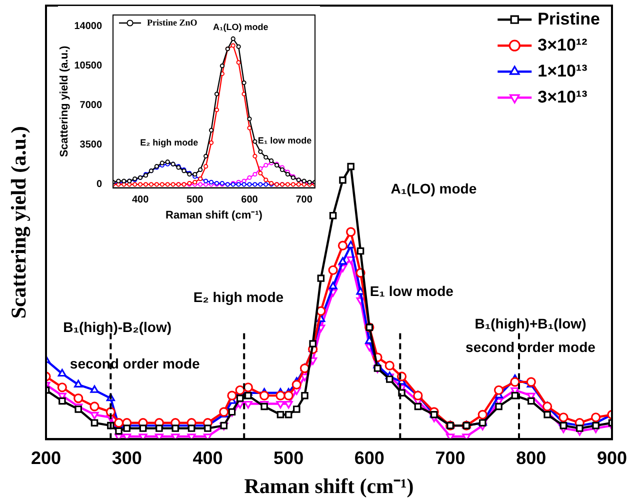  I want to click on y-tick-label: 7000, so click(91, 106).